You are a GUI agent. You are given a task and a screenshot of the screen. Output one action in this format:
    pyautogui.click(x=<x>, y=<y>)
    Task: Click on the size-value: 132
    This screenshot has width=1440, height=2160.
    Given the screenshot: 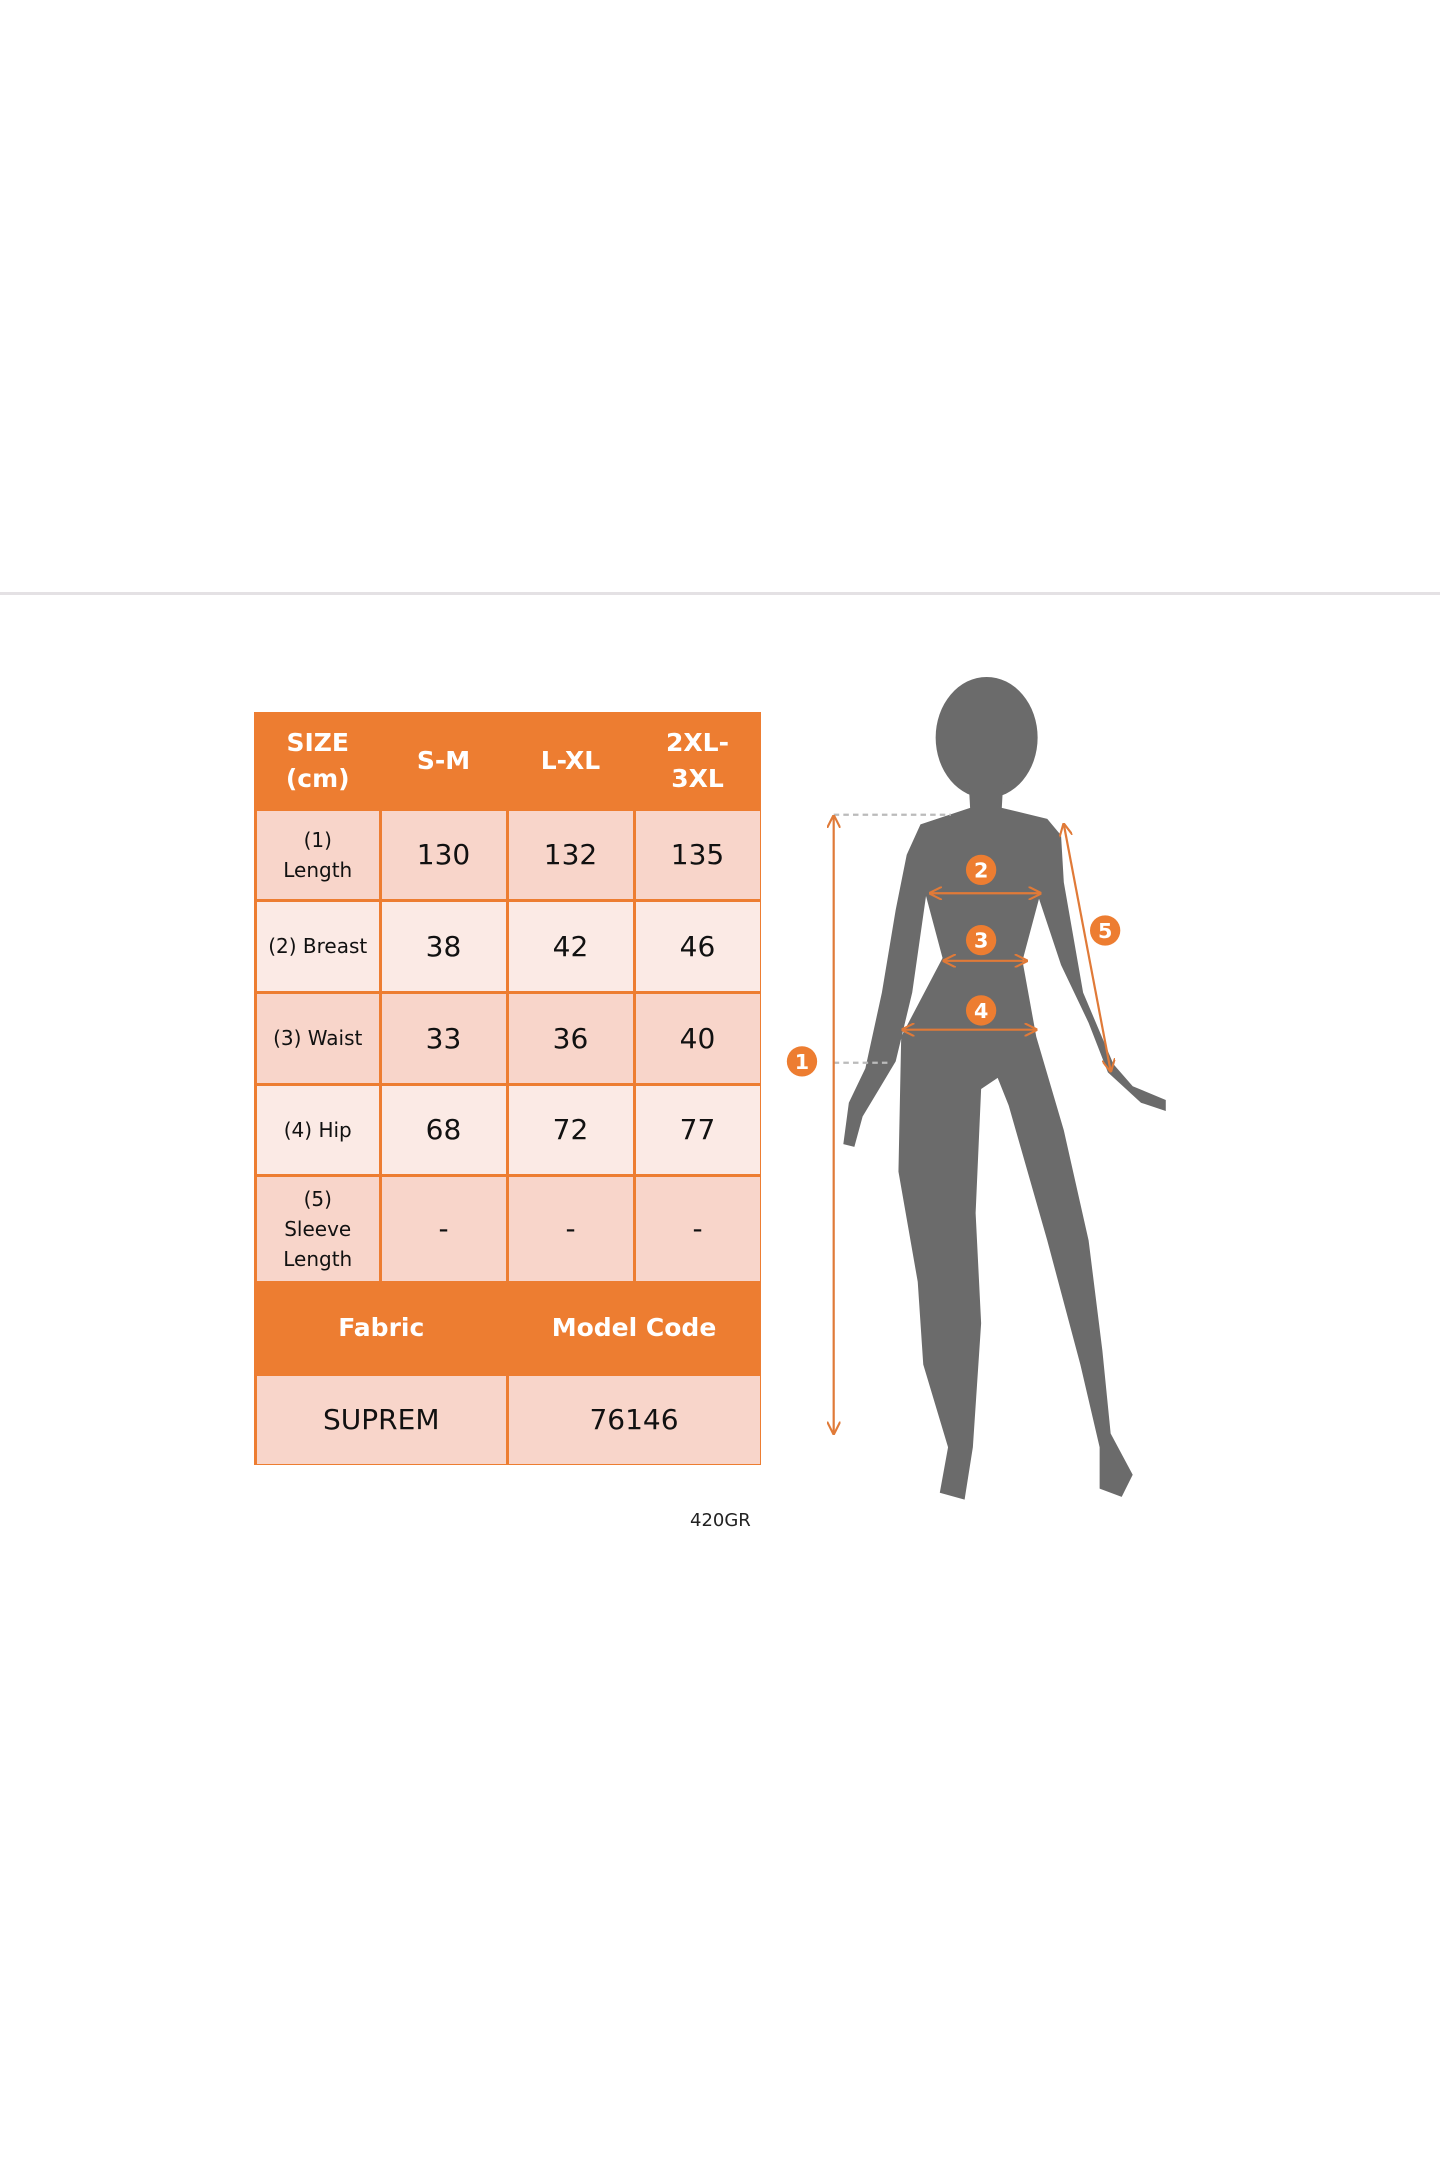 What is the action you would take?
    pyautogui.click(x=570, y=854)
    